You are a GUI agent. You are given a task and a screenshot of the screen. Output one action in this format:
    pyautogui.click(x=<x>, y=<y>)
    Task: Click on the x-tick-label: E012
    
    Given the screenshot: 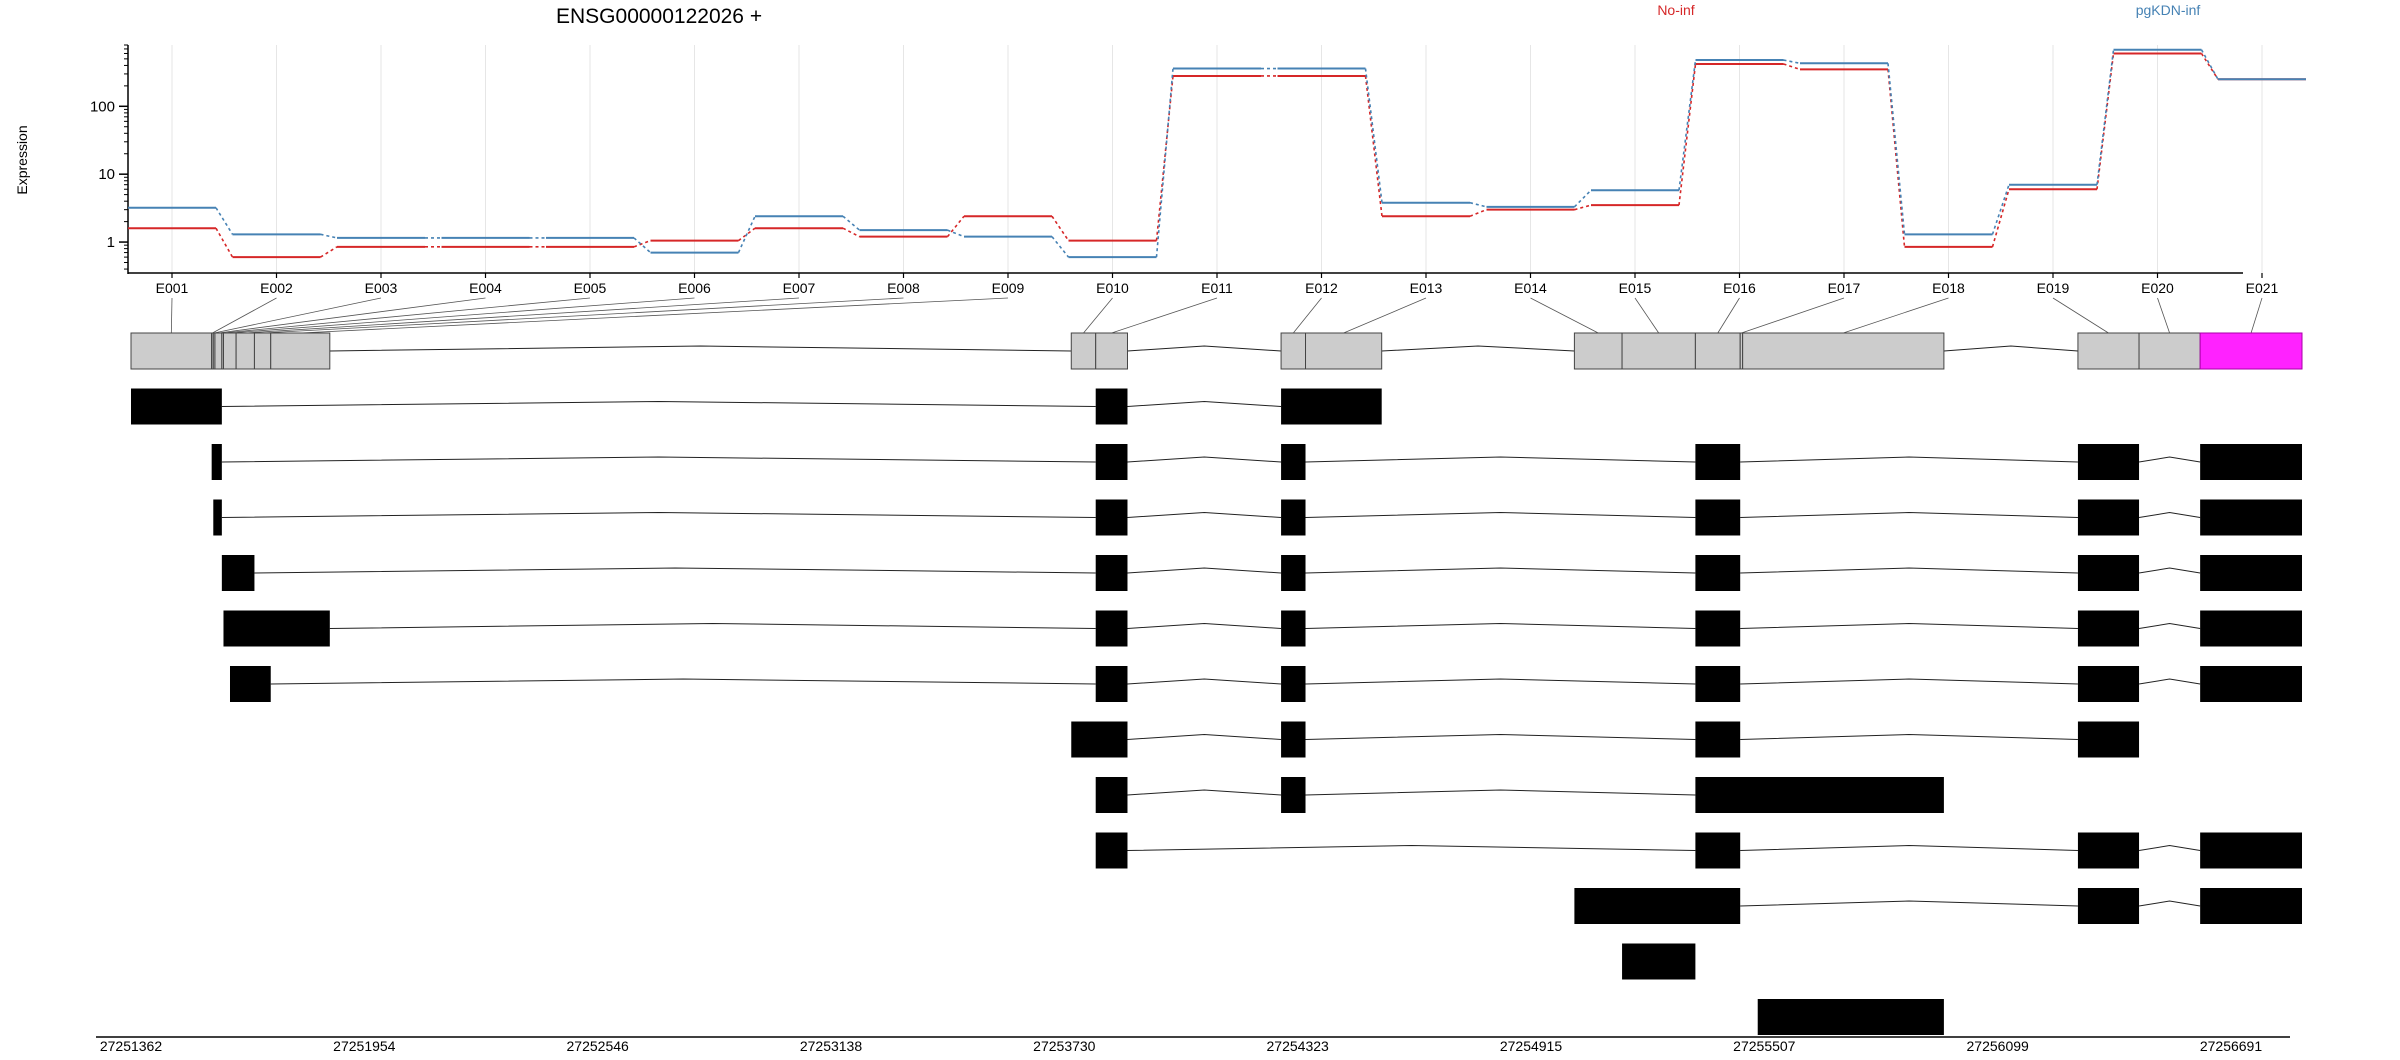 What is the action you would take?
    pyautogui.click(x=1321, y=288)
    